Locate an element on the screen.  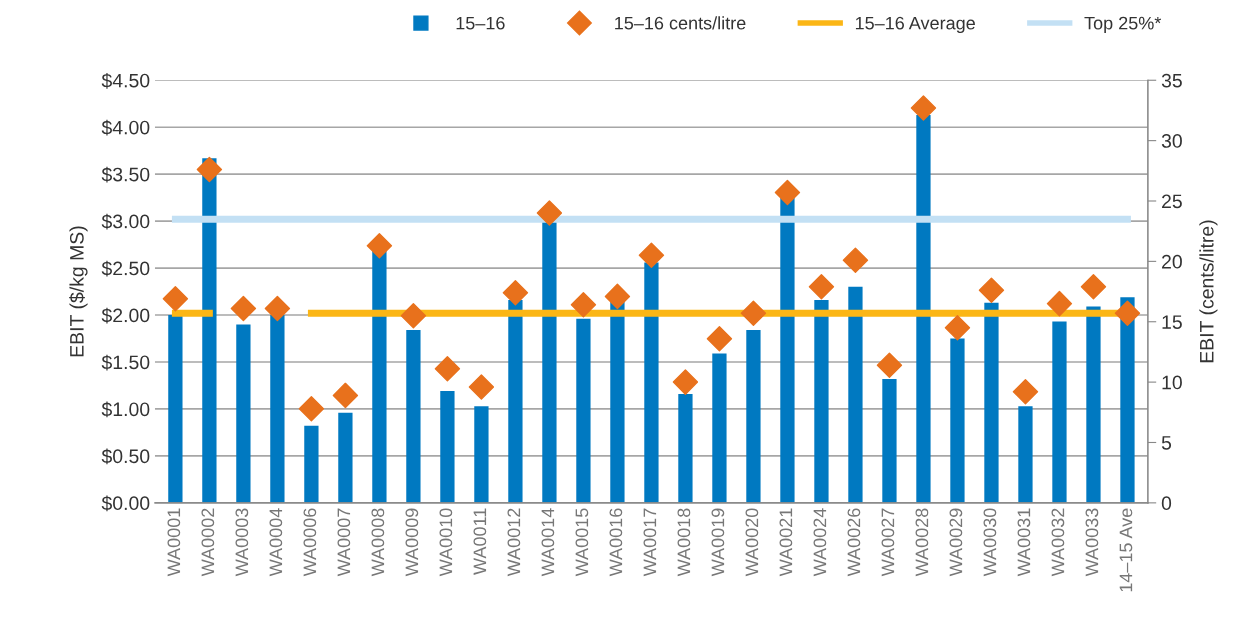
legend-label: 15–16 is located at coordinates (480, 23).